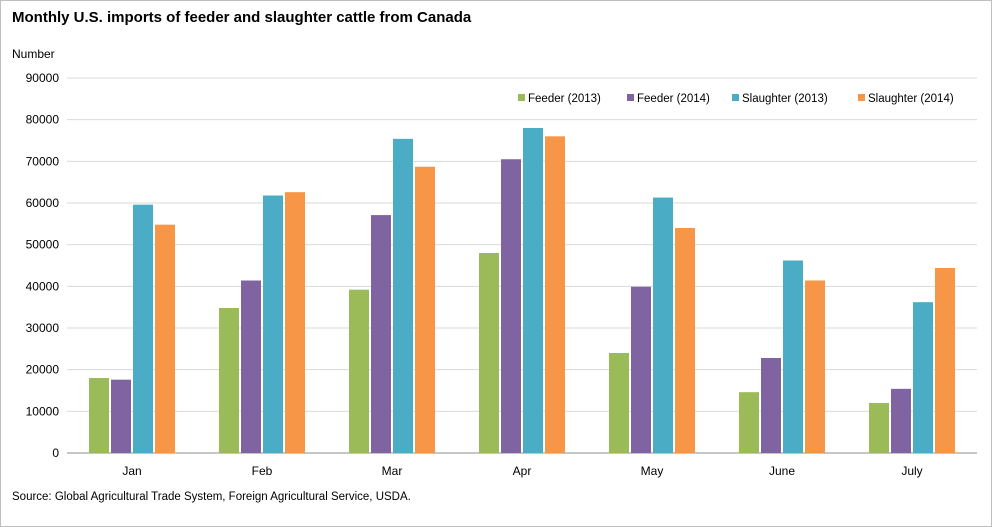  I want to click on x-tick-label: Feb, so click(262, 471).